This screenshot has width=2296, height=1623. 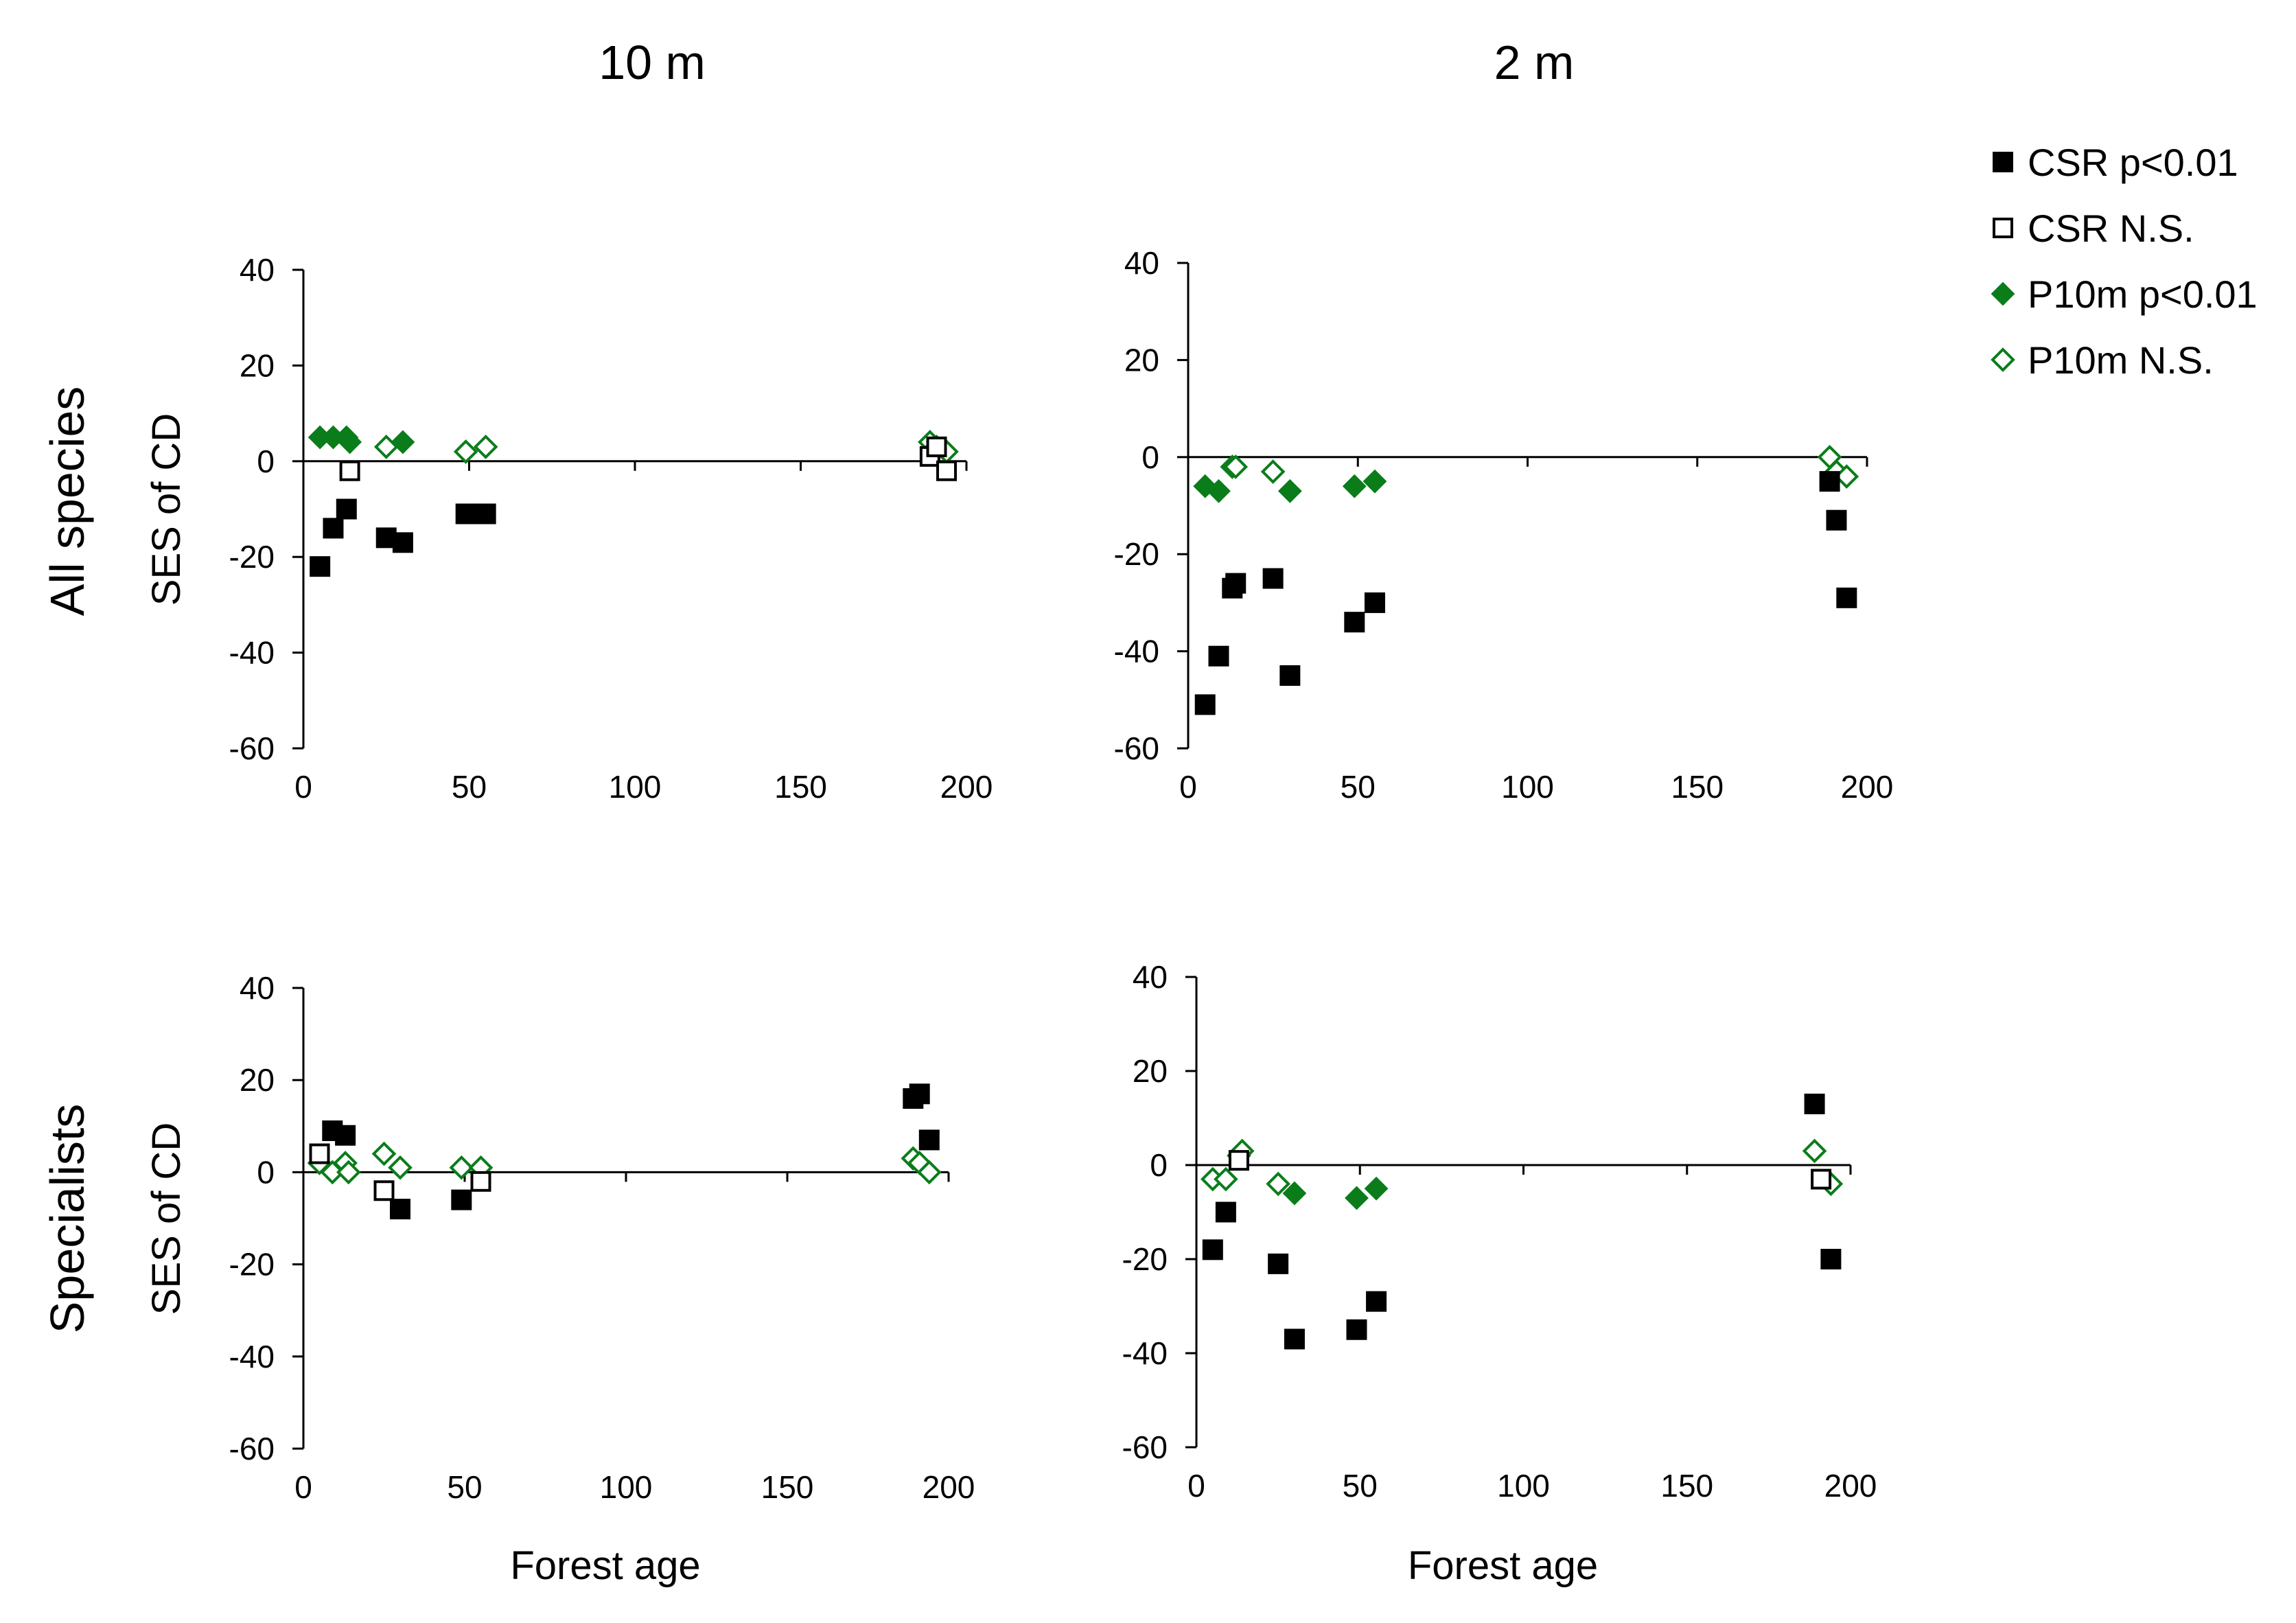 What do you see at coordinates (2003, 359) in the screenshot?
I see `legend-marker-p10-ns` at bounding box center [2003, 359].